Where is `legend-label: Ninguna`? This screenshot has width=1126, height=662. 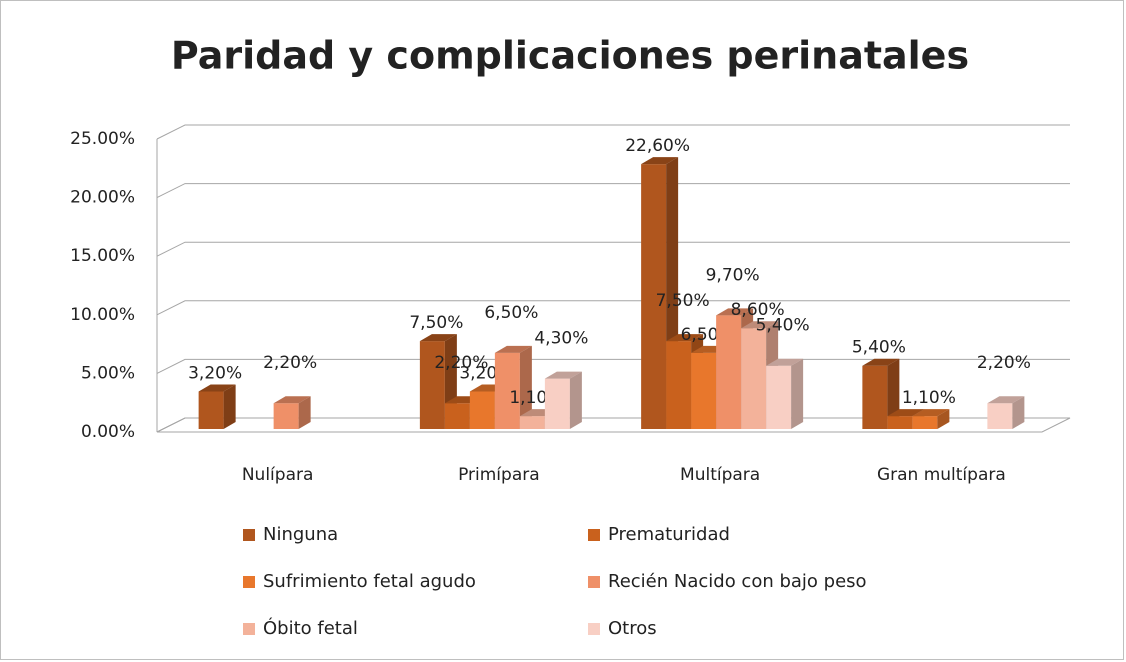 legend-label: Ninguna is located at coordinates (300, 534).